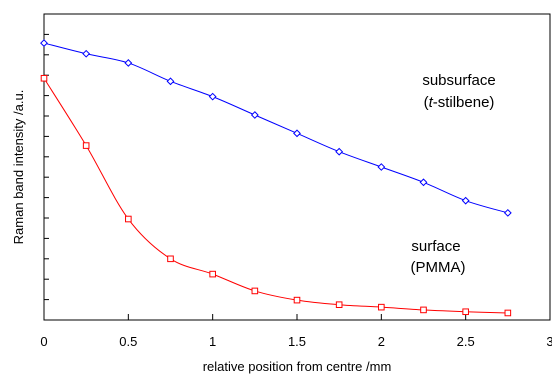 This screenshot has width=552, height=376. I want to click on x-tick-label: 0.5, so click(128, 341).